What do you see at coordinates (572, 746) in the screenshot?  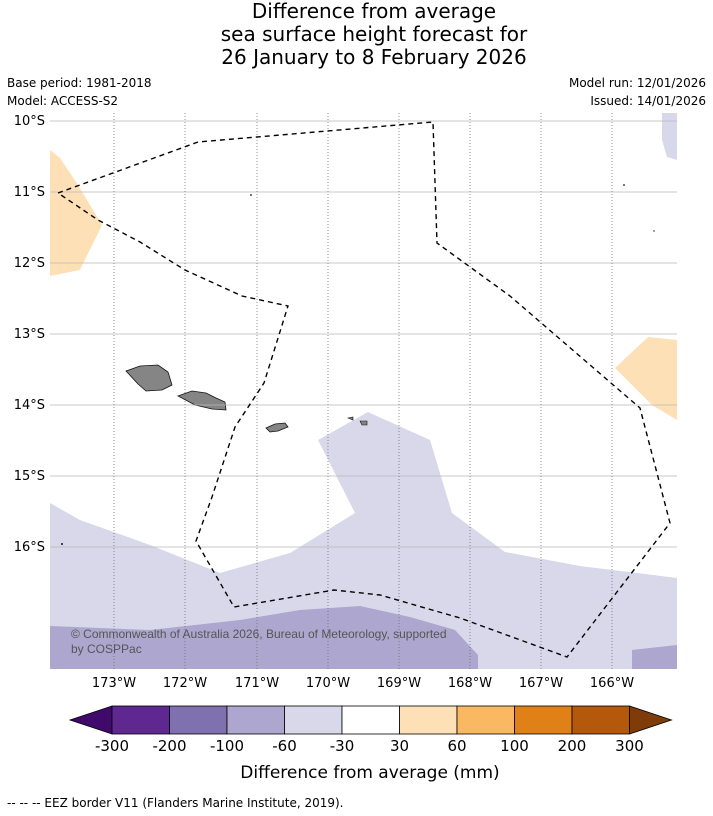 I see `colorbar-tick-label: 200` at bounding box center [572, 746].